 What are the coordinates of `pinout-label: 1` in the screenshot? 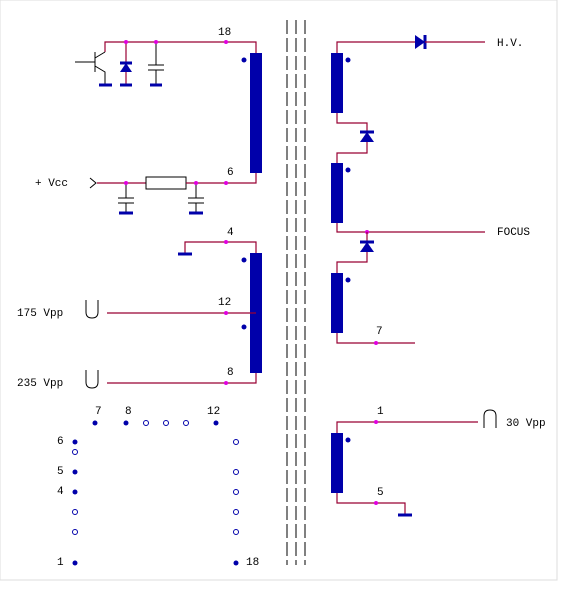 It's located at (60, 563).